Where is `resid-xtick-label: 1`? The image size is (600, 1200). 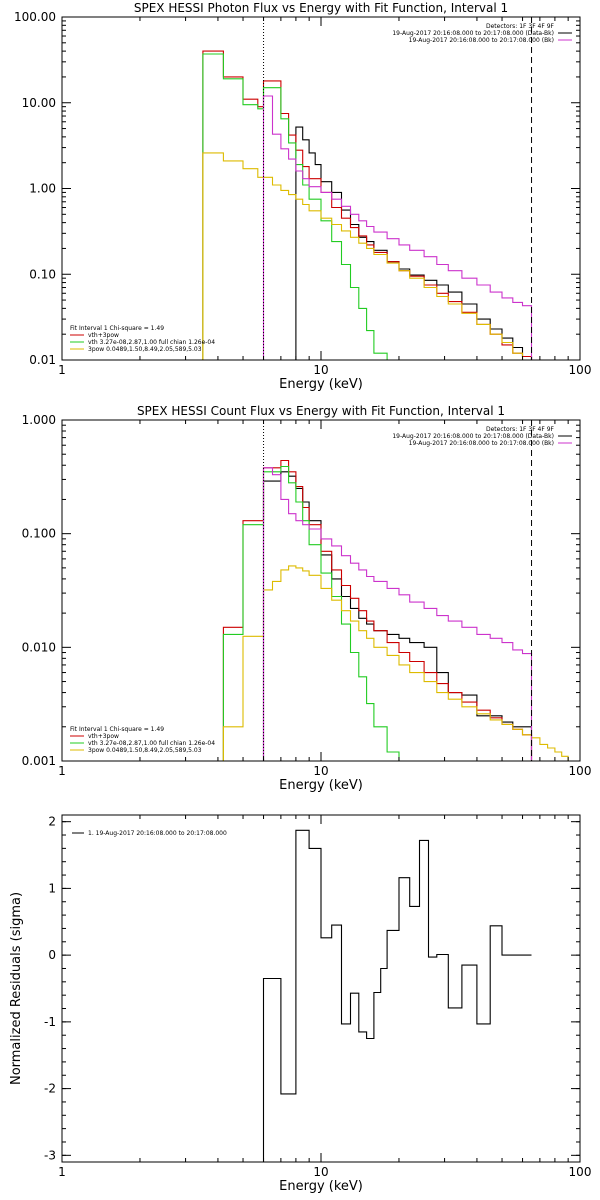 resid-xtick-label: 1 is located at coordinates (62, 1172).